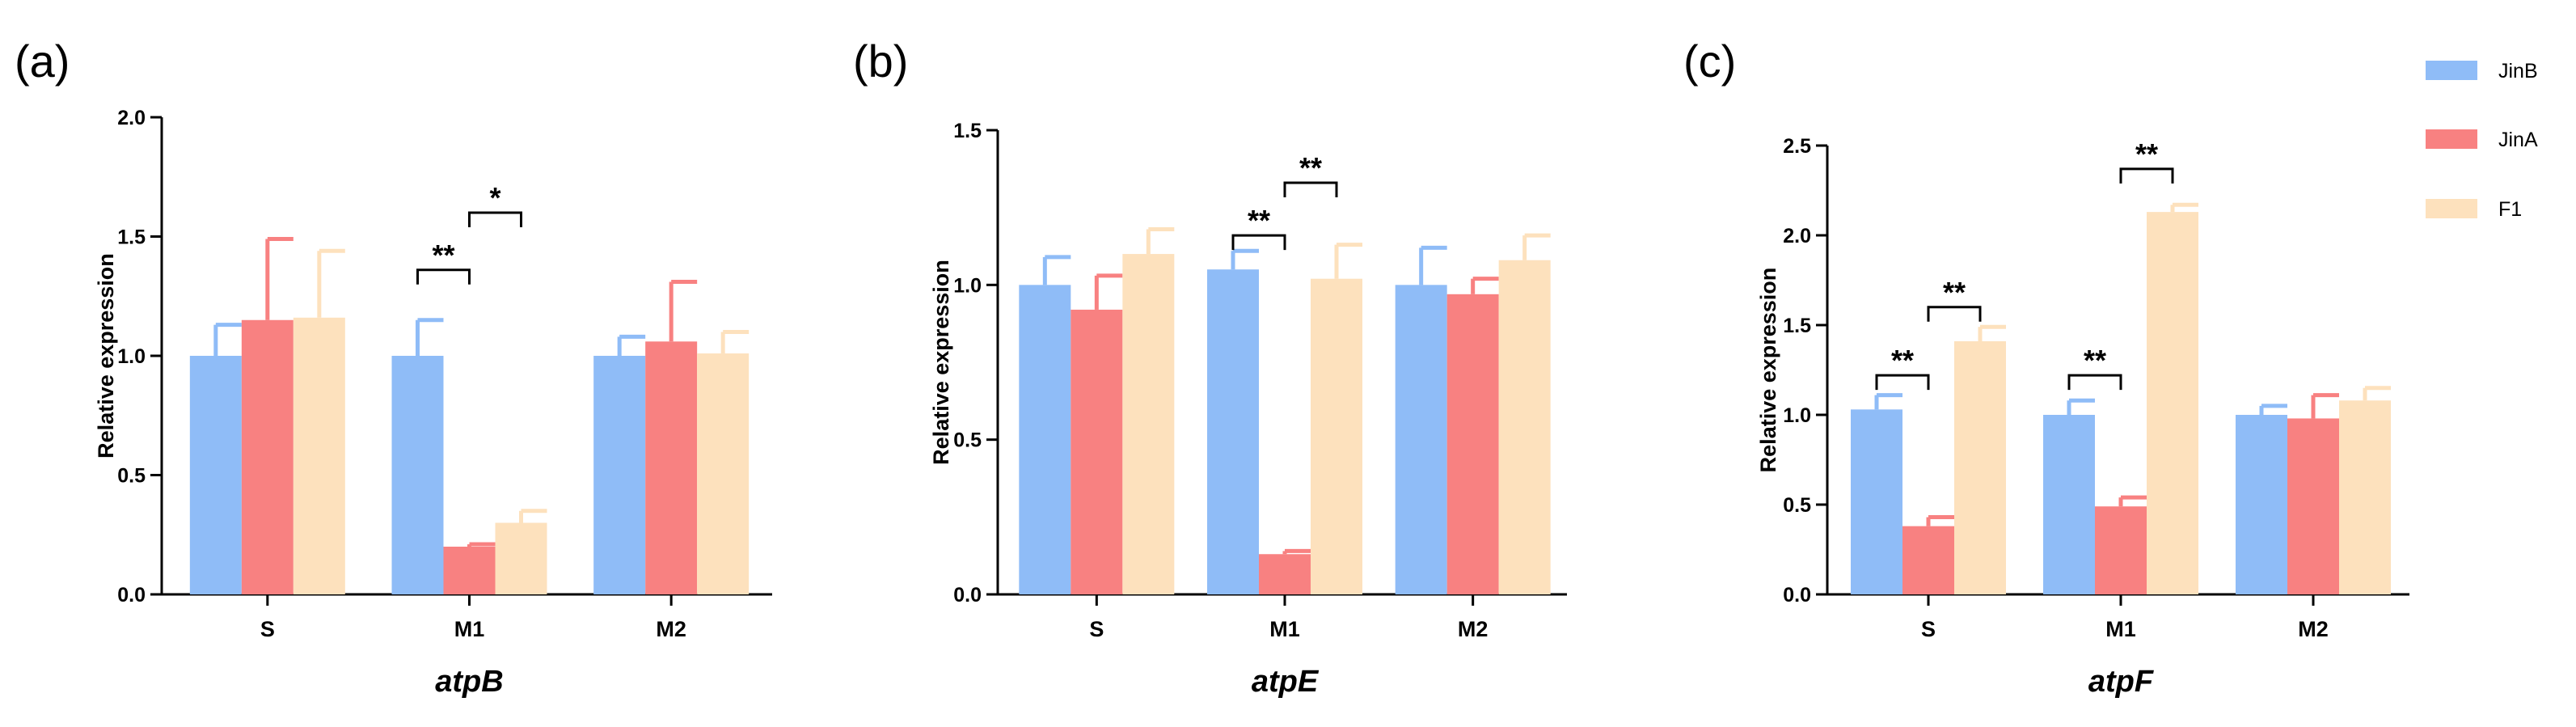 The width and height of the screenshot is (2576, 727). Describe the element at coordinates (1709, 61) in the screenshot. I see `panel-label: (c)` at that location.